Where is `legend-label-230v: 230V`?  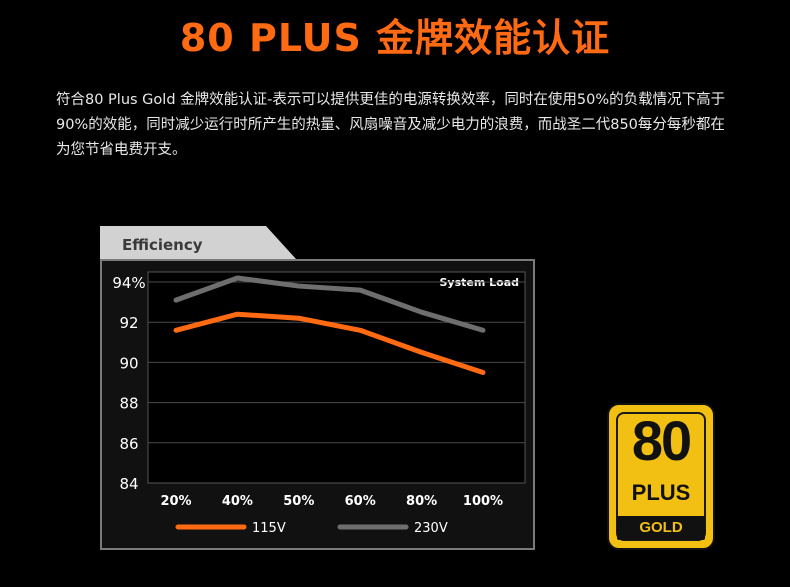
legend-label-230v: 230V is located at coordinates (431, 528).